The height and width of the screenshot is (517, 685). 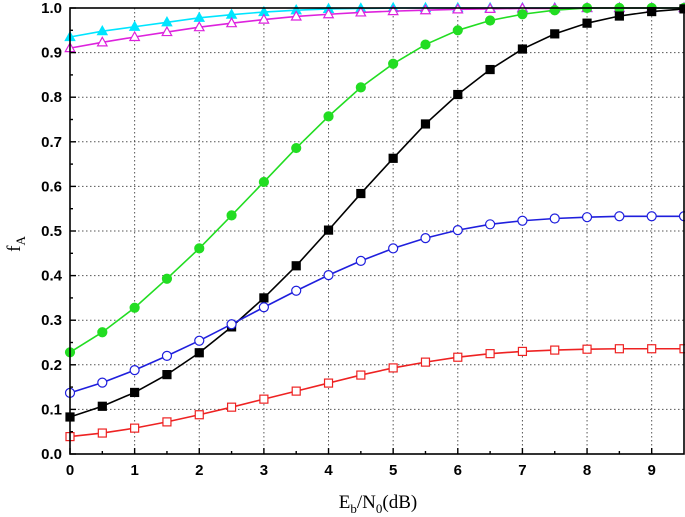 I want to click on y-tick-label: 0.6, so click(x=51, y=186).